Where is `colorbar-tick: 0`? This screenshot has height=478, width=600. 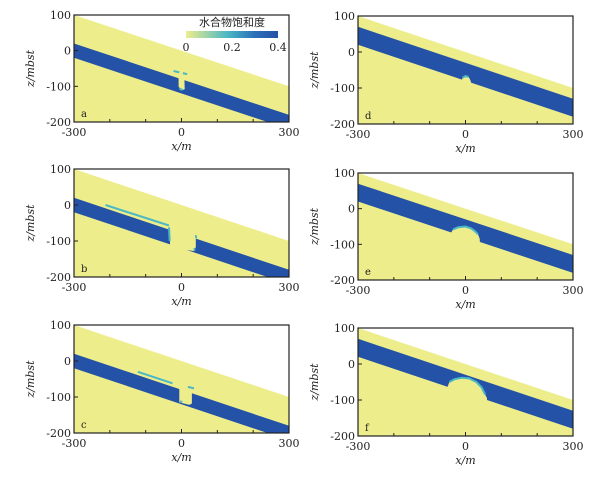 colorbar-tick: 0 is located at coordinates (186, 47).